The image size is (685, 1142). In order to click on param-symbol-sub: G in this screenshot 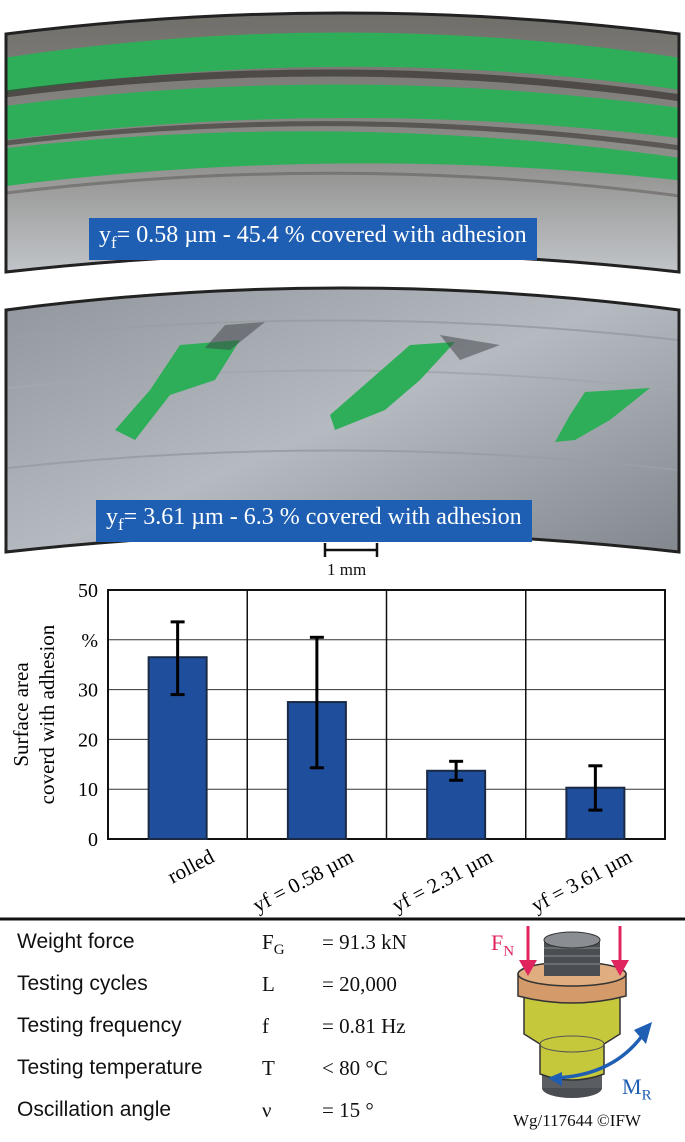, I will do `click(279, 950)`.